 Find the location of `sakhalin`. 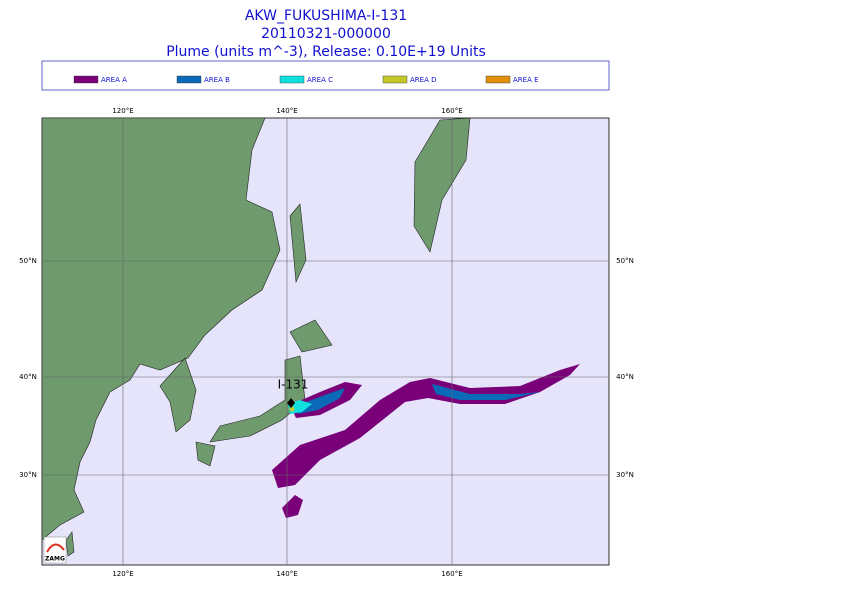

sakhalin is located at coordinates (298, 243).